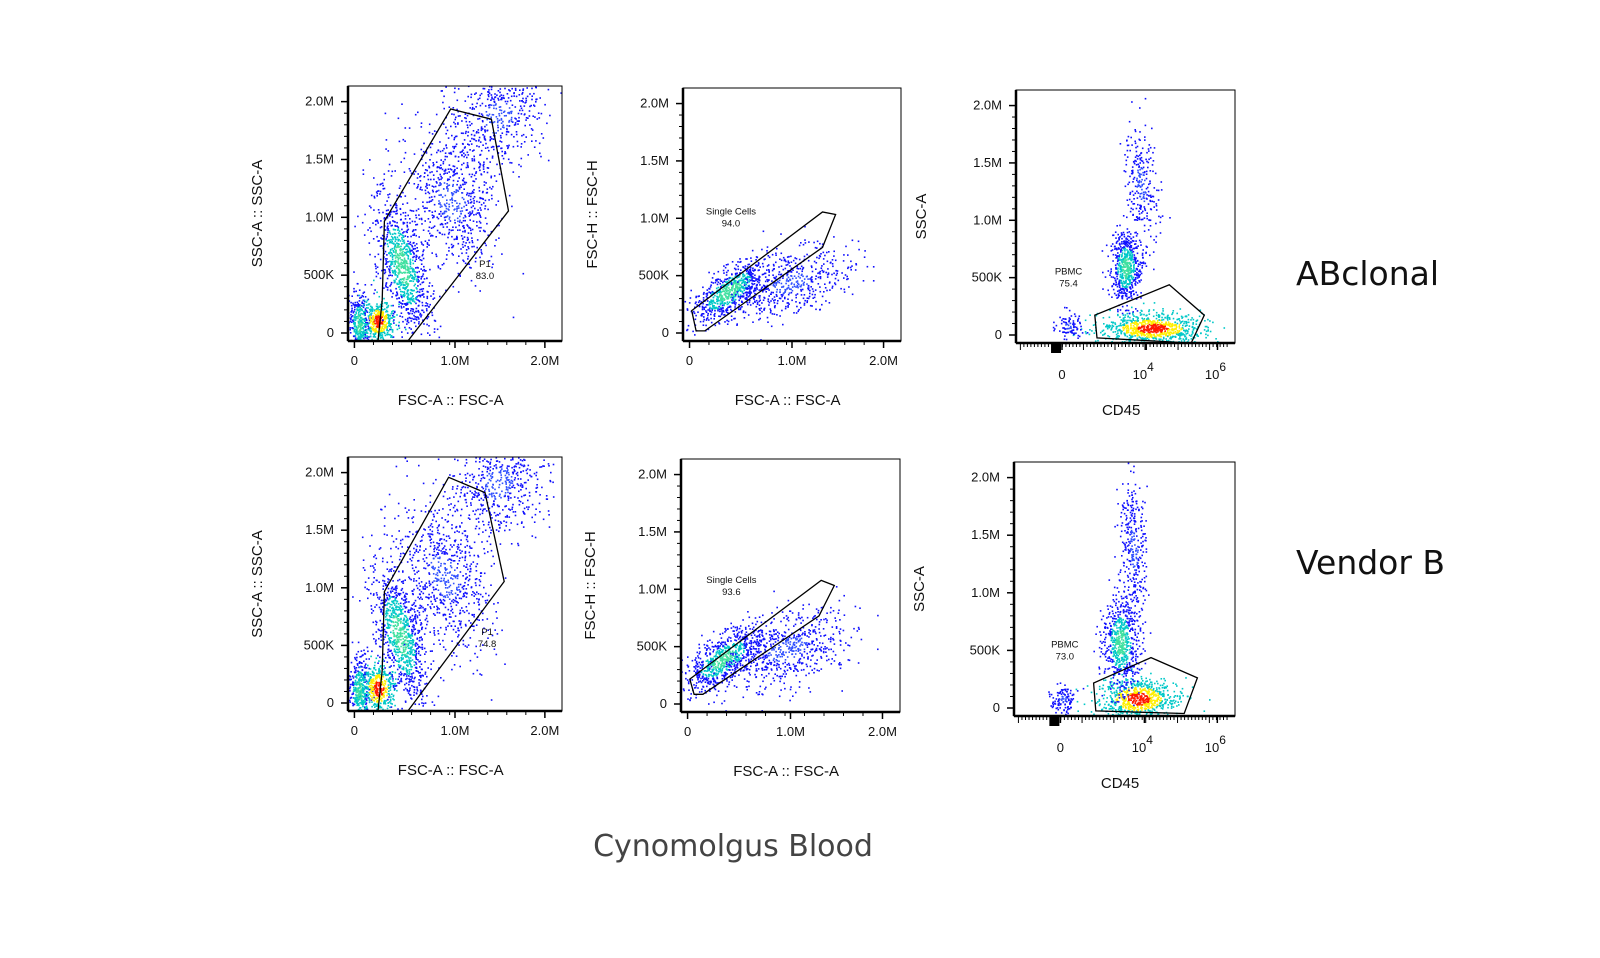 Image resolution: width=1600 pixels, height=958 pixels. I want to click on abclonal-fsc-ssc-gate-polygon, so click(443, 225).